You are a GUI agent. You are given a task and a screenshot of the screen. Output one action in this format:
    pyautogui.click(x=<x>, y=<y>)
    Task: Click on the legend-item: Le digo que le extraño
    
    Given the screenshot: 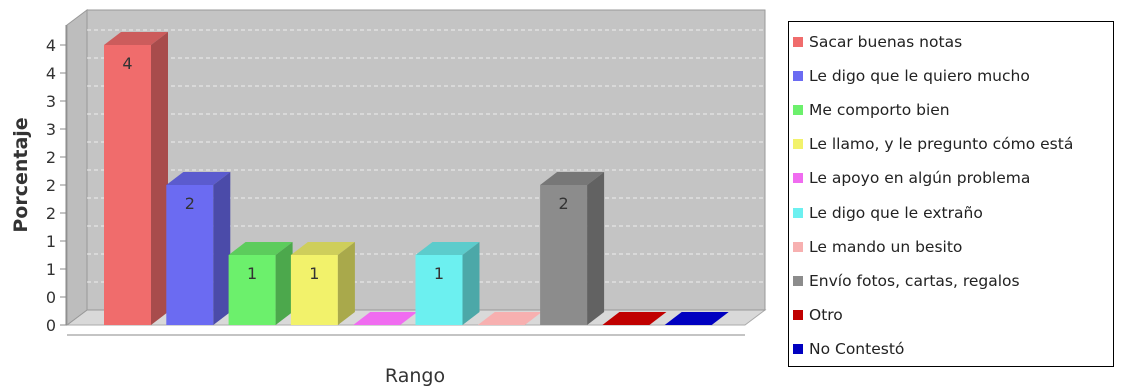 What is the action you would take?
    pyautogui.click(x=888, y=213)
    